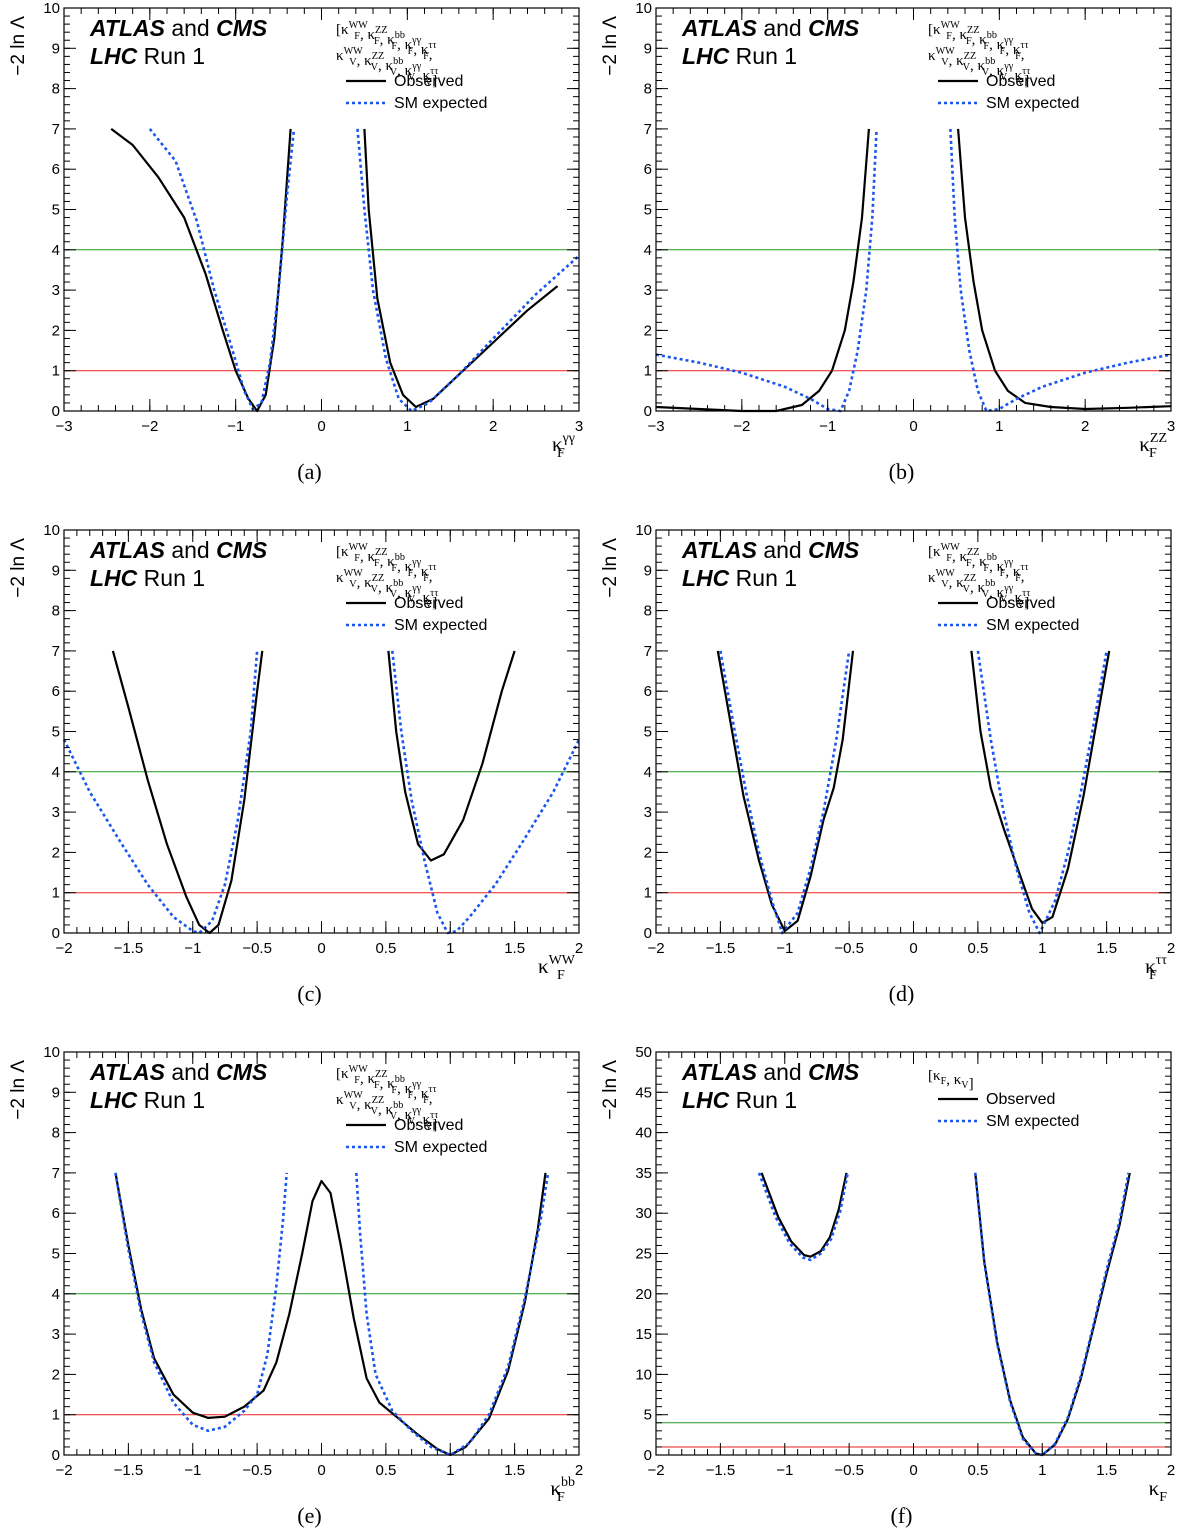 Image resolution: width=1192 pixels, height=1537 pixels. What do you see at coordinates (557, 968) in the screenshot?
I see `x-axis-label: κWW F` at bounding box center [557, 968].